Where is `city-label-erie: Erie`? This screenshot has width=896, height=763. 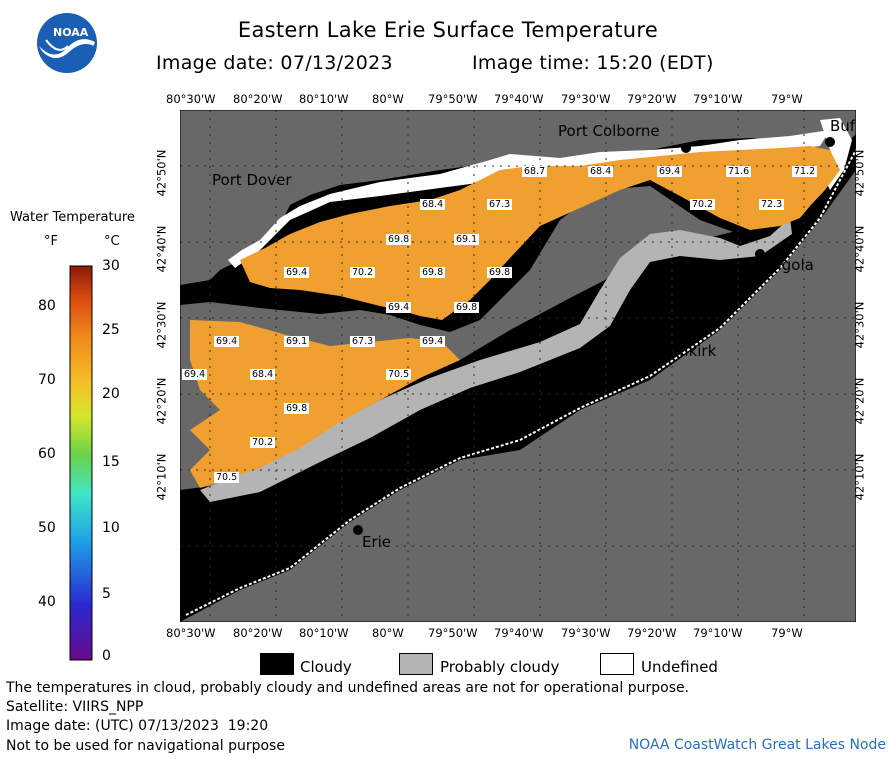
city-label-erie: Erie is located at coordinates (377, 542).